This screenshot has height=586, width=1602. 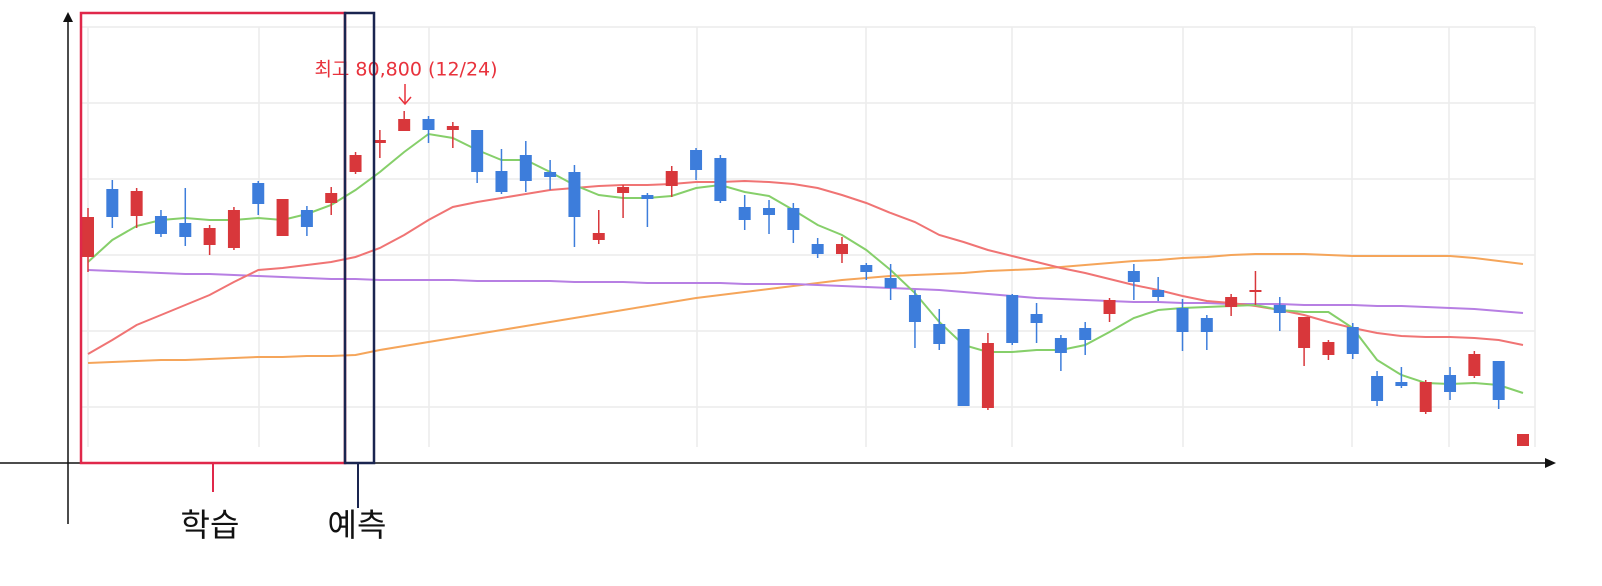 What do you see at coordinates (805, 291) in the screenshot?
I see `moving-average-line` at bounding box center [805, 291].